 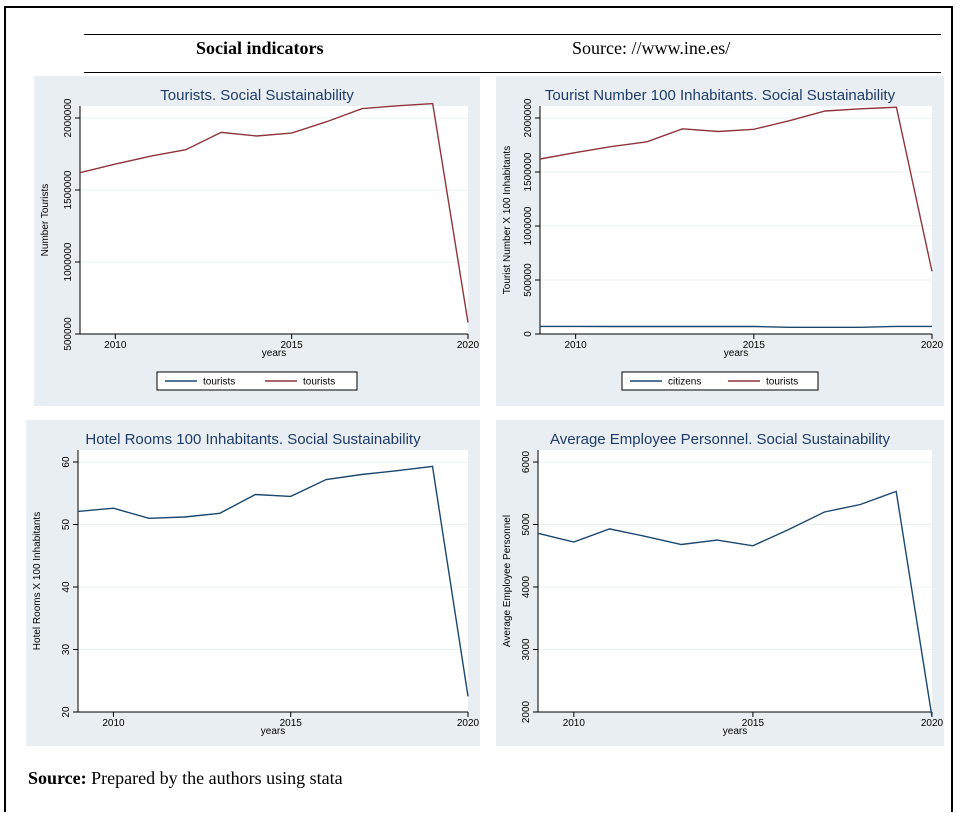 What do you see at coordinates (66, 712) in the screenshot?
I see `y-tick-label: 20` at bounding box center [66, 712].